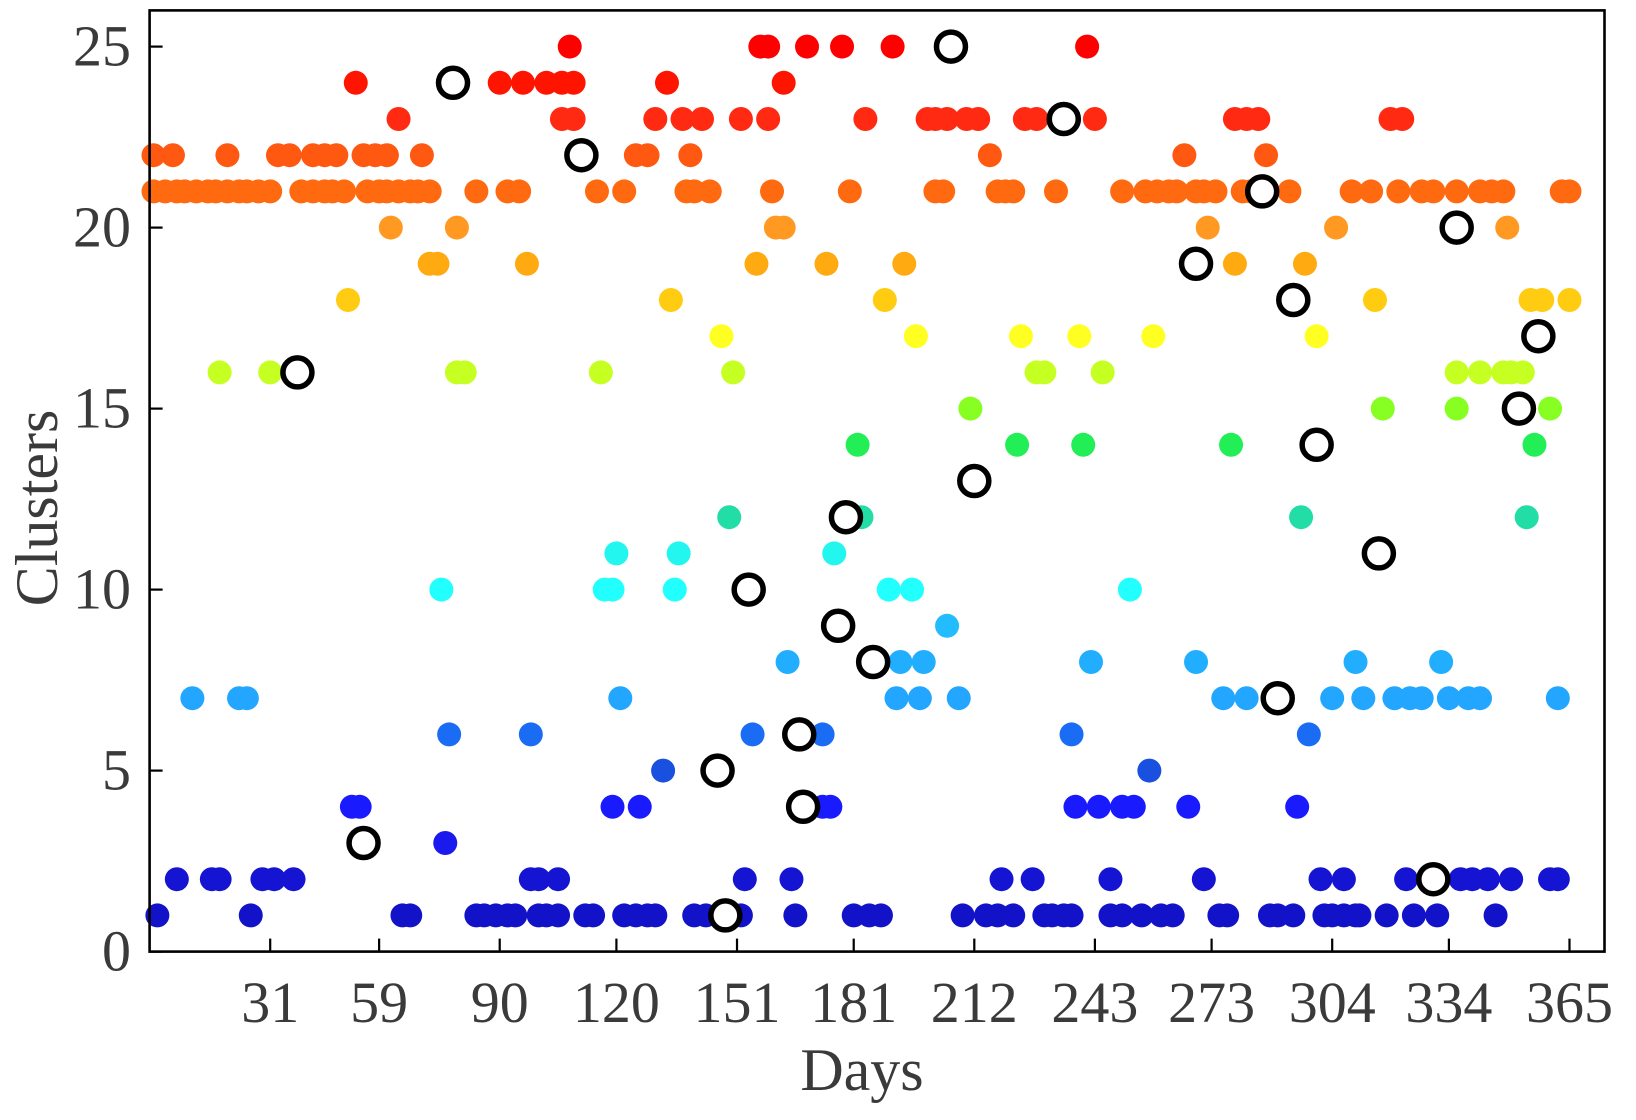 The image size is (1636, 1120). What do you see at coordinates (1211, 1002) in the screenshot?
I see `x-tick-label: 273` at bounding box center [1211, 1002].